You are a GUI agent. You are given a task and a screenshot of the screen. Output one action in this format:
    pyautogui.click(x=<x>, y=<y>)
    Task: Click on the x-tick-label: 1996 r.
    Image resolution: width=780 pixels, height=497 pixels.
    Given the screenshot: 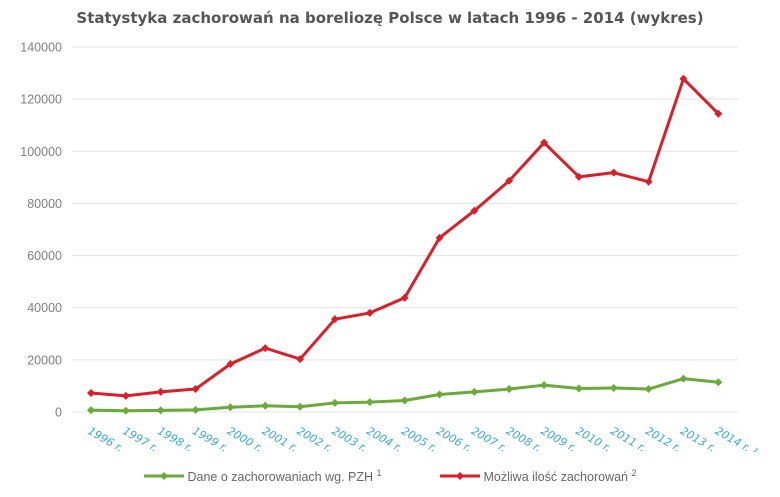 What is the action you would take?
    pyautogui.click(x=106, y=439)
    